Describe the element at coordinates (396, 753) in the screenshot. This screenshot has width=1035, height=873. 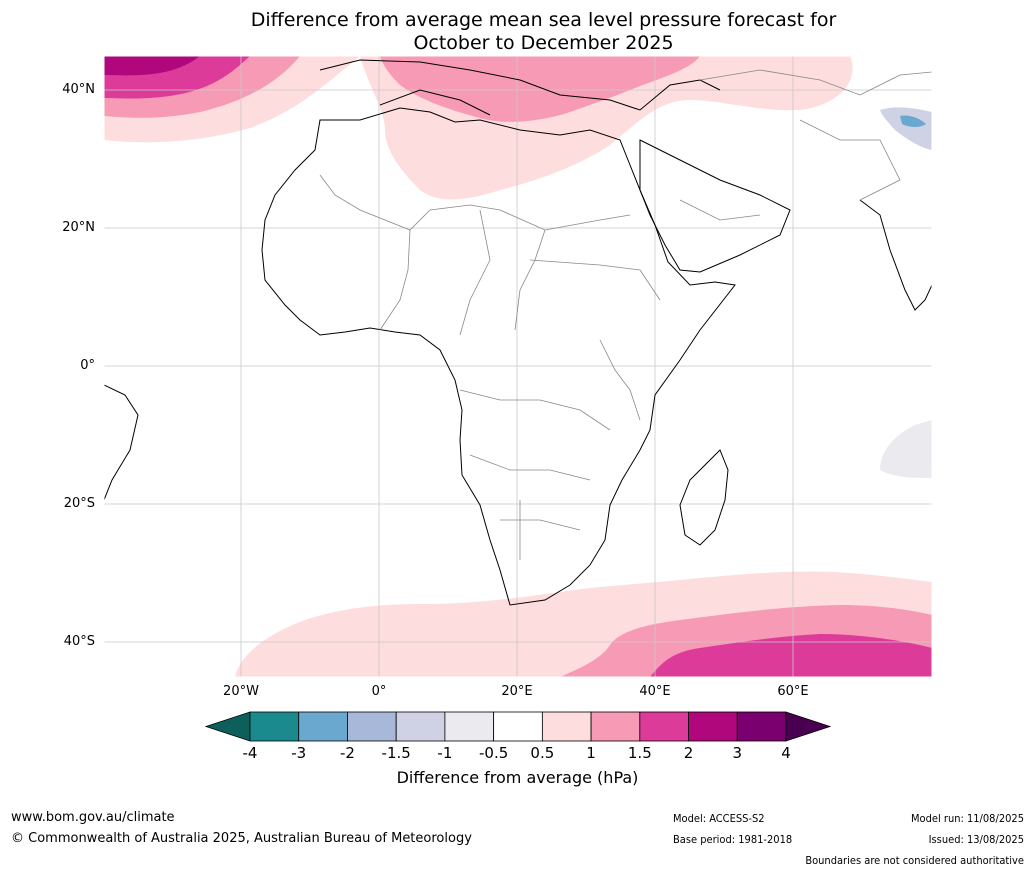
I see `colorbar-tick: -1.5` at that location.